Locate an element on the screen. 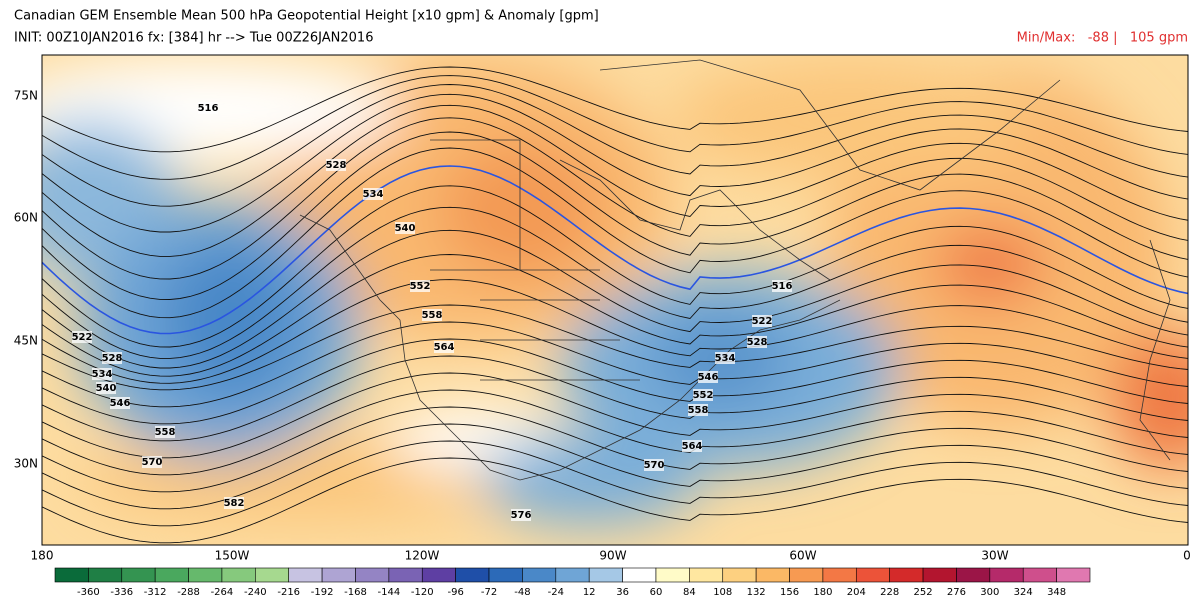 This screenshot has width=1200, height=604. colorbar-label: -288 is located at coordinates (188, 592).